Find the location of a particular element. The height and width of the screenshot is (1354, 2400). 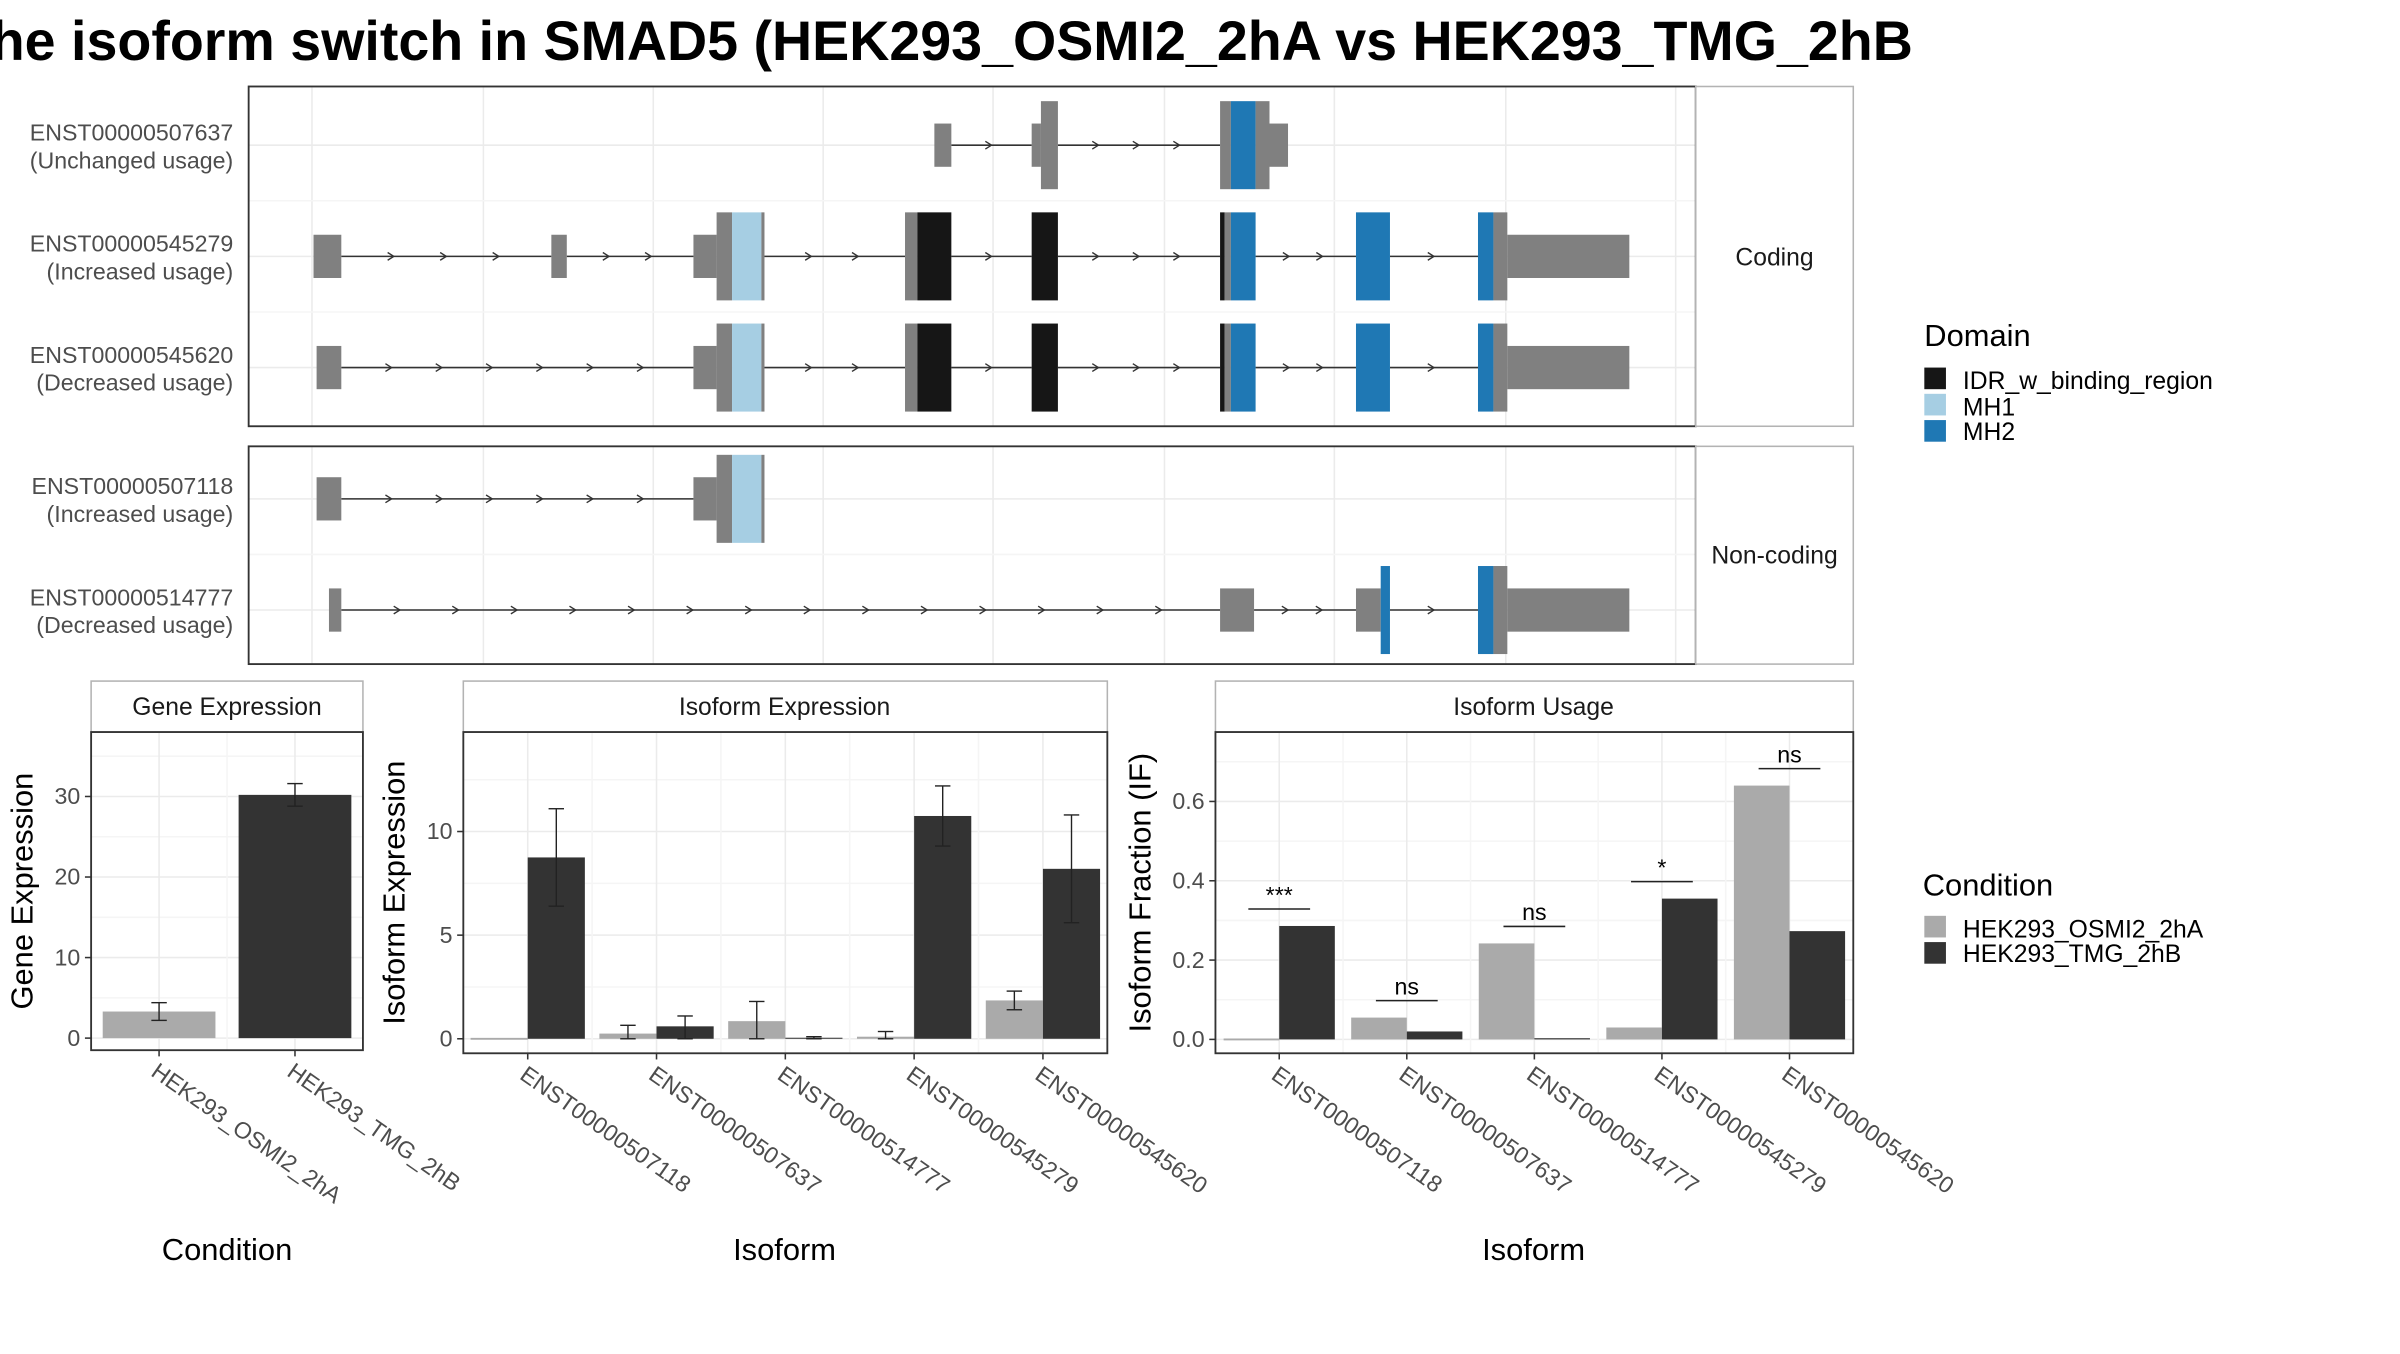

transcript-status: (Increased usage) is located at coordinates (140, 272).